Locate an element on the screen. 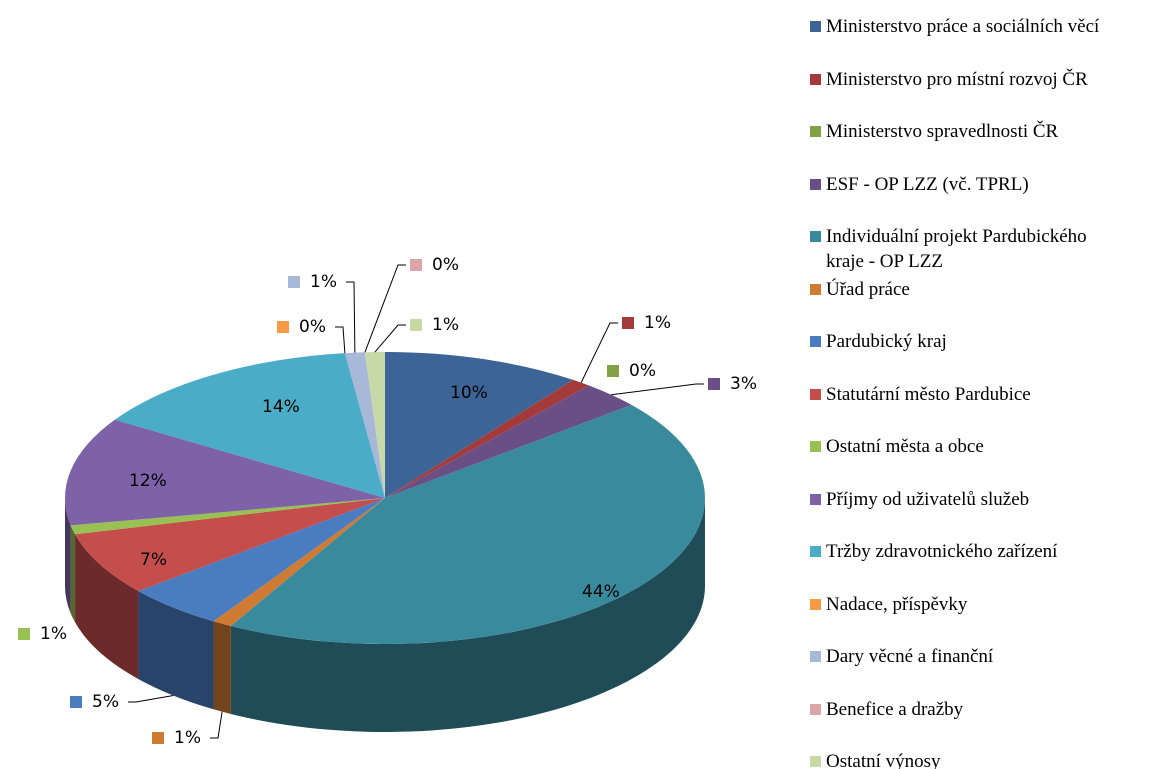  legend-label: ESF - OP LZZ (vč. TPRL) is located at coordinates (927, 184).